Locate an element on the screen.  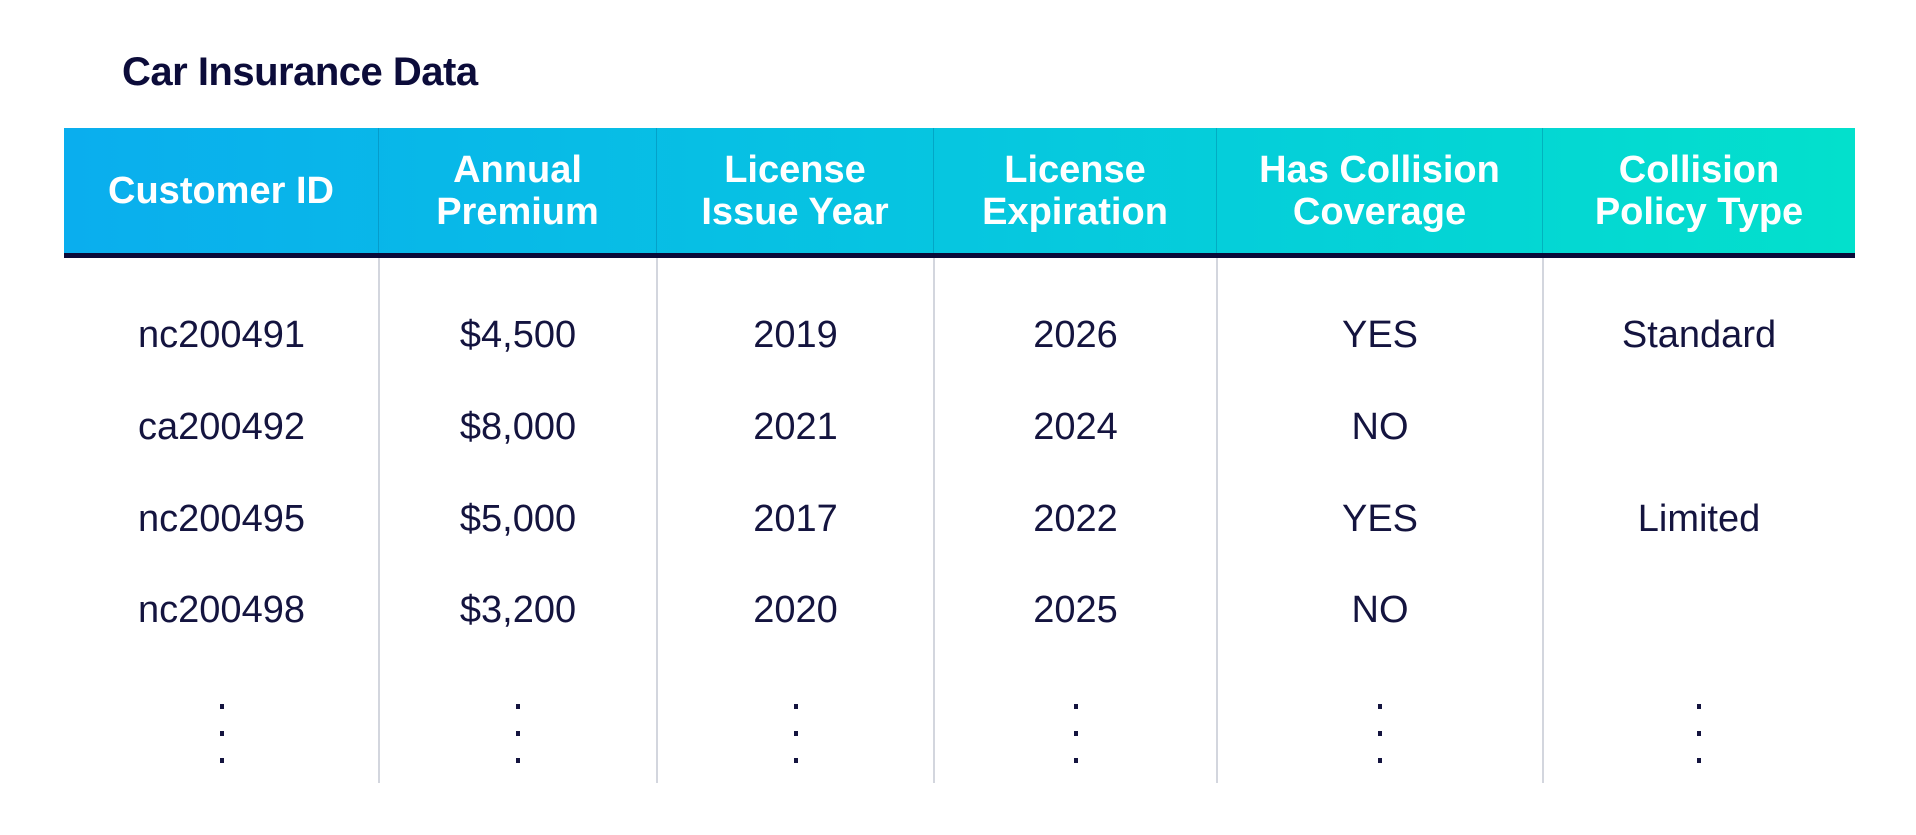
table-row: nc200498 $3,200 2020 2025 NO is located at coordinates (959, 610).